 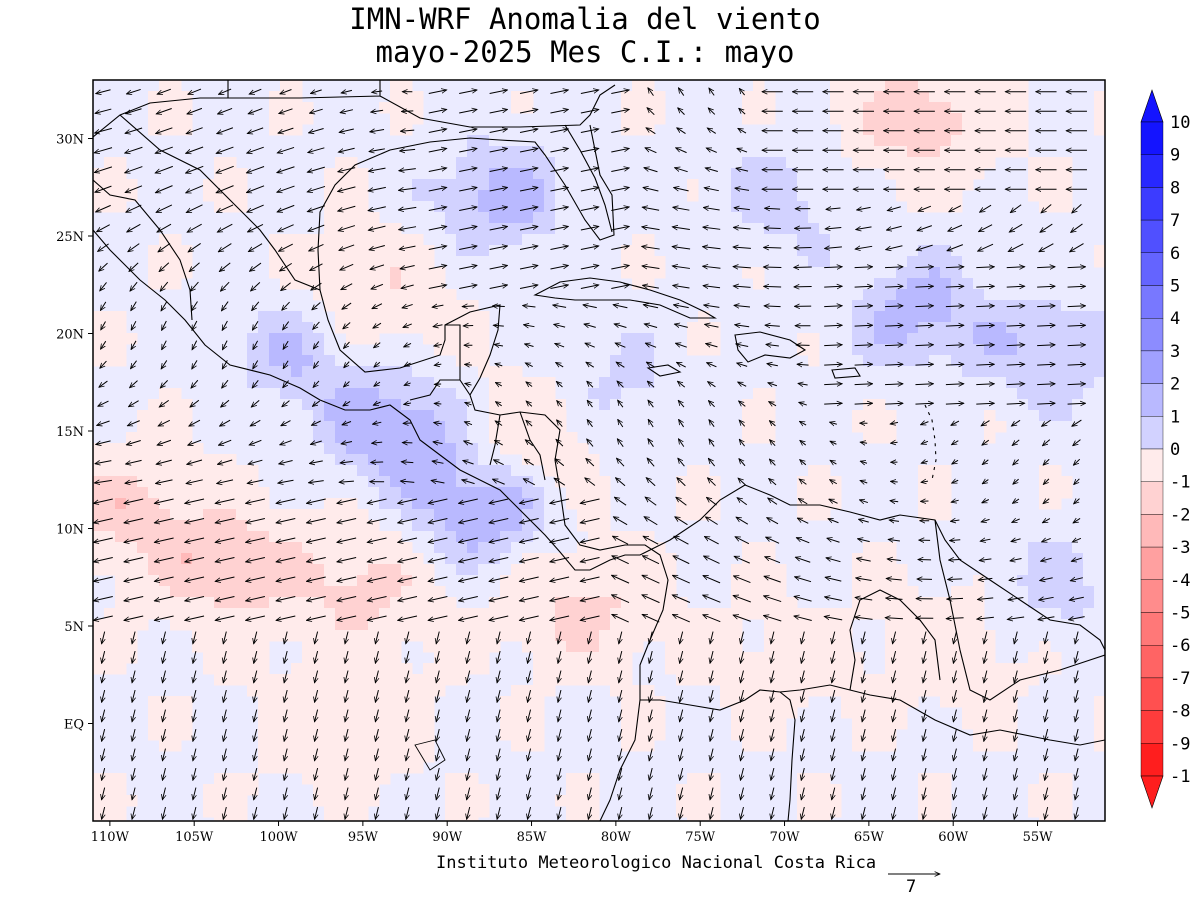 I want to click on x-tick-label: 95W, so click(x=363, y=837).